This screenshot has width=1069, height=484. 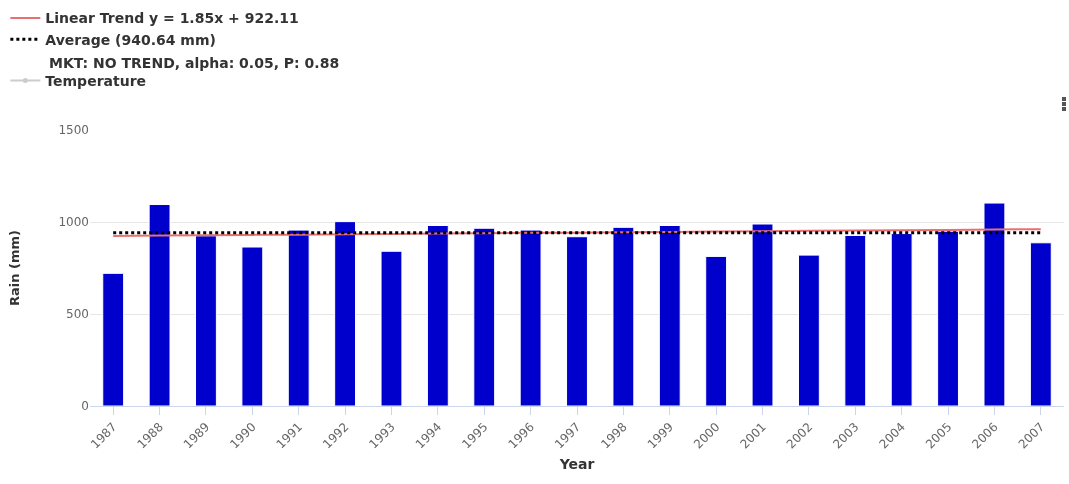 I want to click on y-tick-label: 500, so click(x=77, y=314).